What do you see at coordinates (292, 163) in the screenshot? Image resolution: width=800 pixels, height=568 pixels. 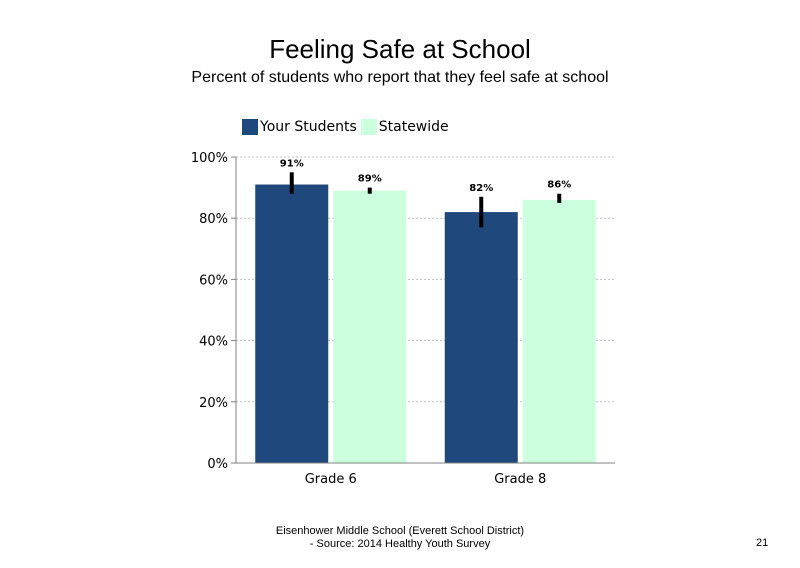 I see `data-label: 91%` at bounding box center [292, 163].